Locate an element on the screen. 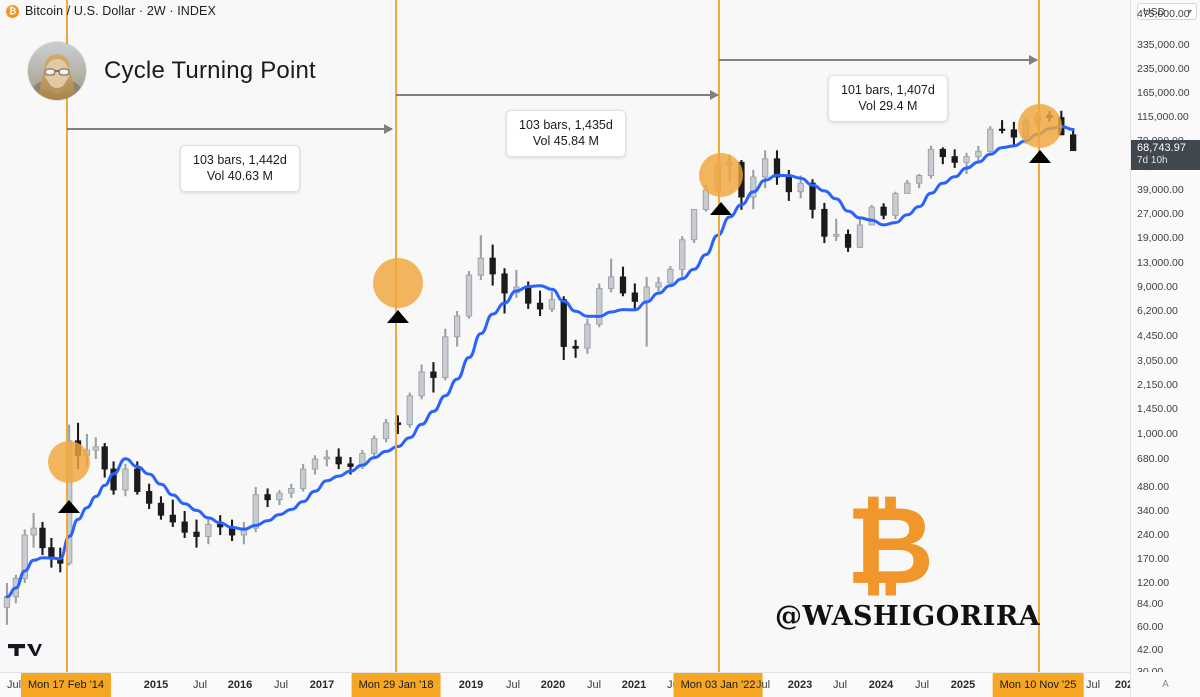  measurement-label-box: 101 bars, 1,407d Vol 29.4 M is located at coordinates (888, 98).